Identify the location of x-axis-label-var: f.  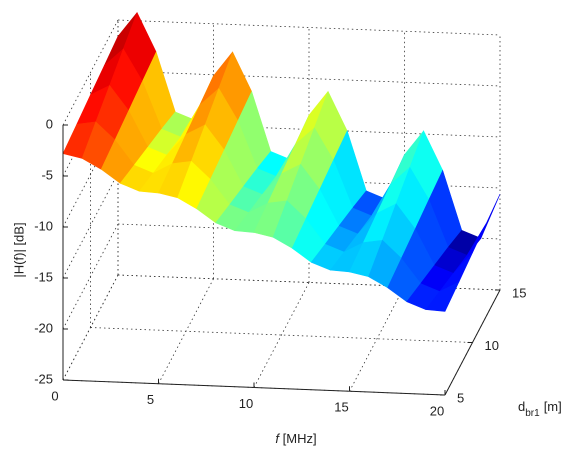
(277, 438).